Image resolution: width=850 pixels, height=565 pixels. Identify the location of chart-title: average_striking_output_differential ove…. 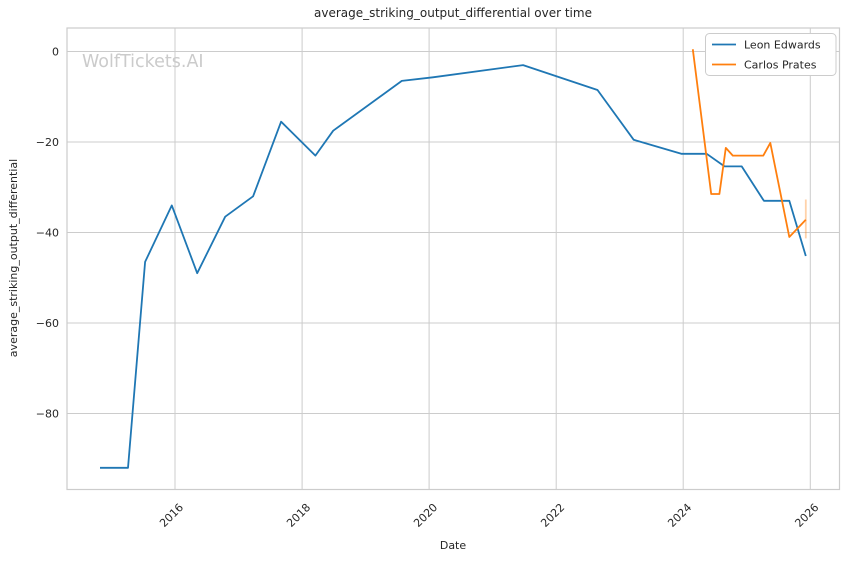
(453, 13).